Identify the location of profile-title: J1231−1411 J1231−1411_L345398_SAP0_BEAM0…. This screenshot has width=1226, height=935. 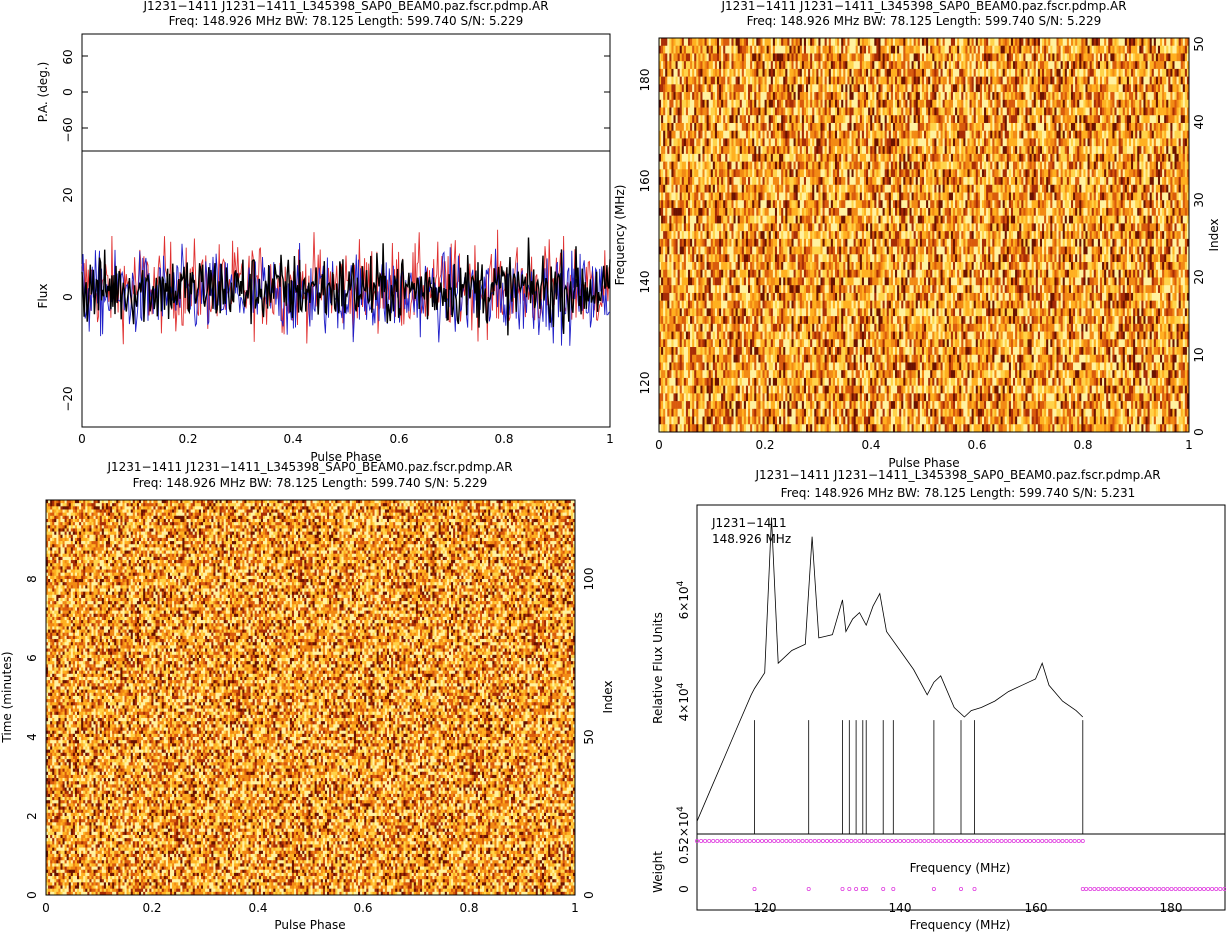
(345, 6).